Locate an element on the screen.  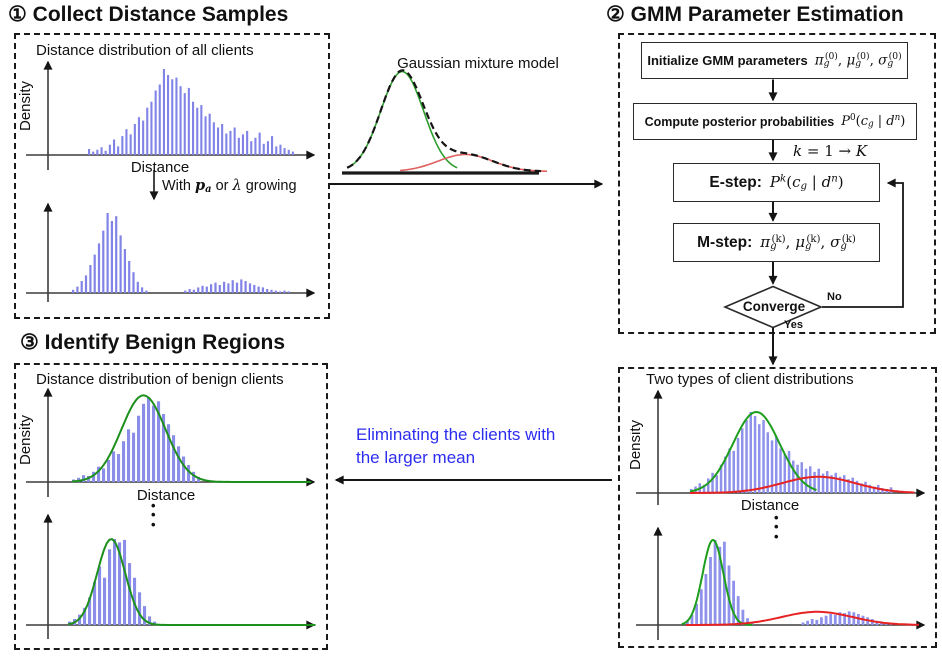
identify-plot-label: Distance distribution of benign clients is located at coordinates (160, 379).